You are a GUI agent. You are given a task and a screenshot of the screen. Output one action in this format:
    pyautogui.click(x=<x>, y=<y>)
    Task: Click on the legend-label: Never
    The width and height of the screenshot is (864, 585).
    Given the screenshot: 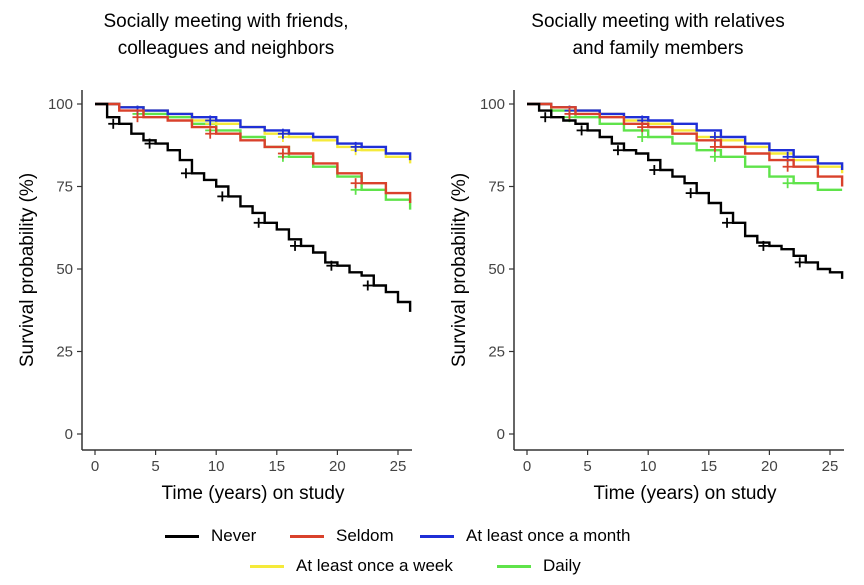 What is the action you would take?
    pyautogui.click(x=234, y=535)
    